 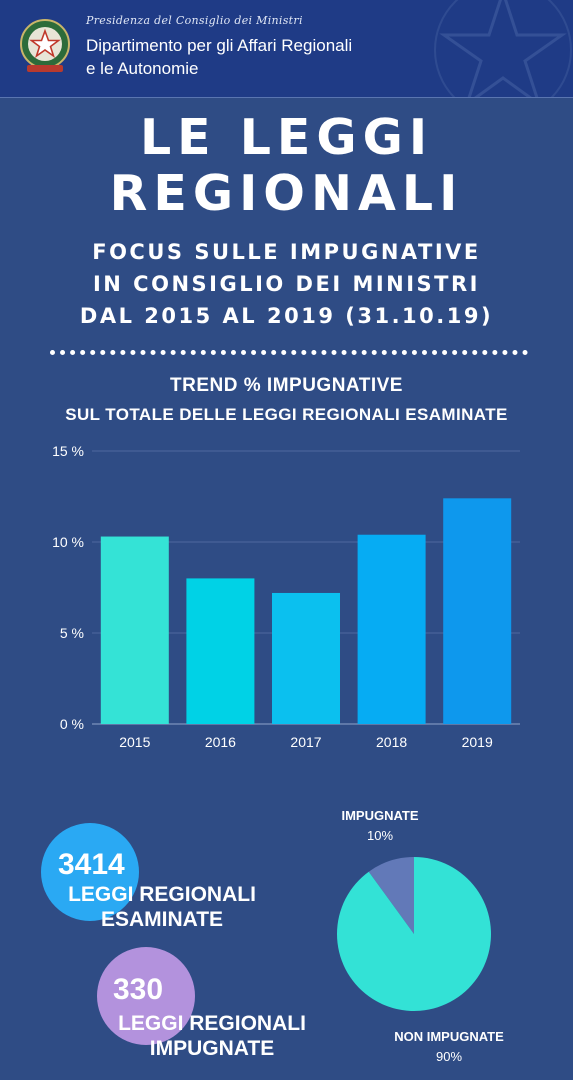 What do you see at coordinates (305, 742) in the screenshot?
I see `x-tick-label: 2017` at bounding box center [305, 742].